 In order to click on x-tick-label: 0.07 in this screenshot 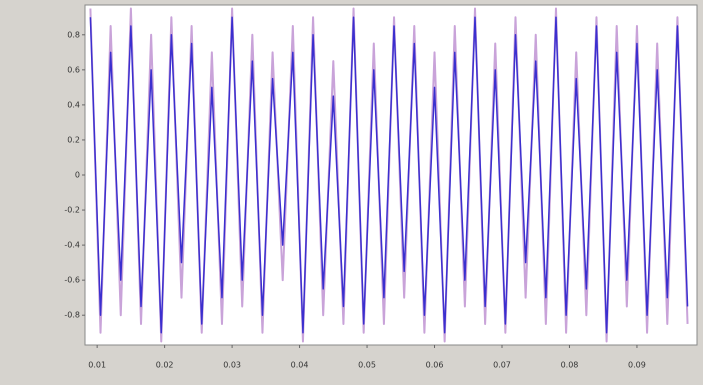, I will do `click(502, 365)`.